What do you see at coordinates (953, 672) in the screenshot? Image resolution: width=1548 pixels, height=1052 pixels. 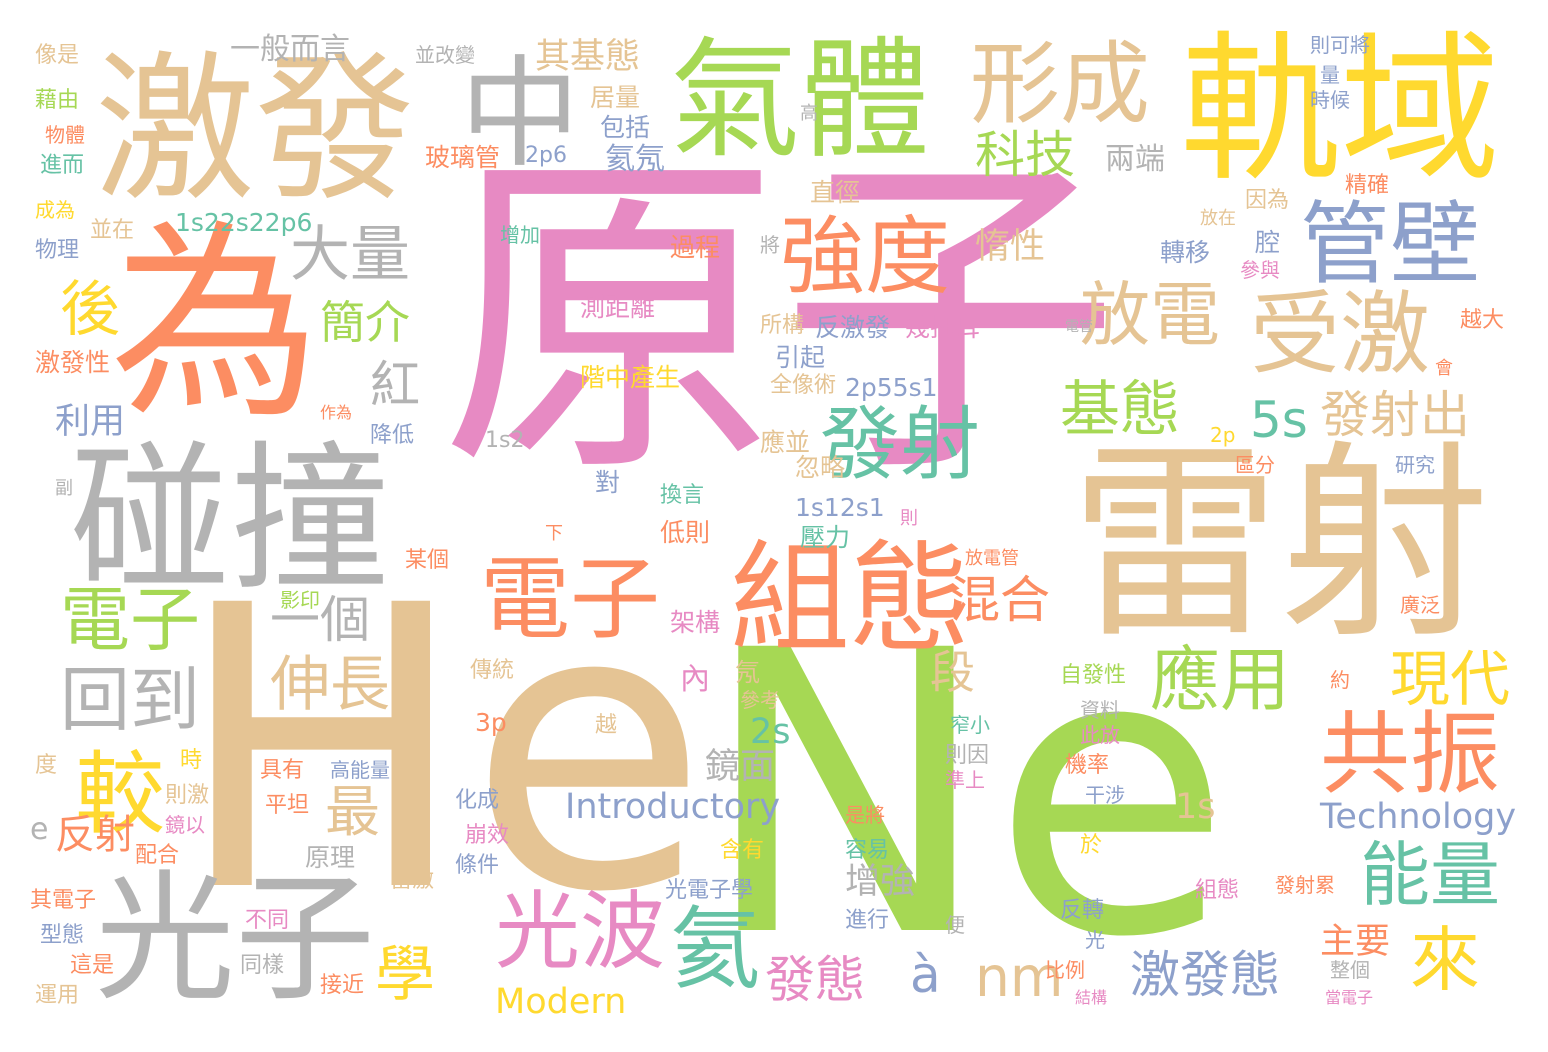 I see `word: 段` at bounding box center [953, 672].